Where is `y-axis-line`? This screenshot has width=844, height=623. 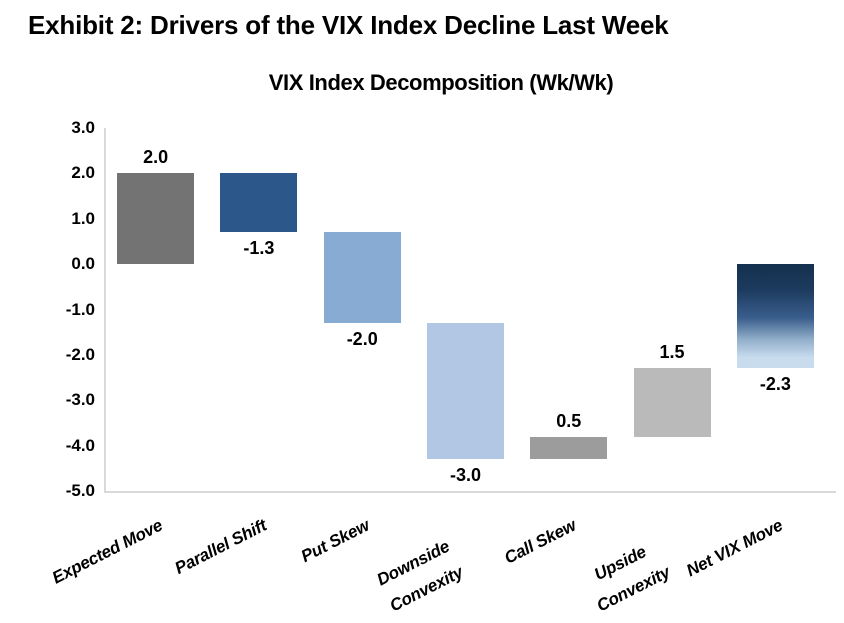 y-axis-line is located at coordinates (105, 309).